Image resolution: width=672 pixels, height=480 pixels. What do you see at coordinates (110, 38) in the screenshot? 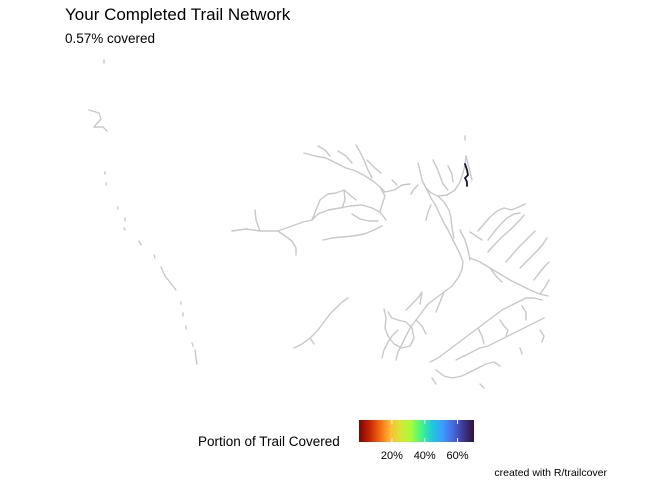
I see `map-subtitle: 0.57% covered` at bounding box center [110, 38].